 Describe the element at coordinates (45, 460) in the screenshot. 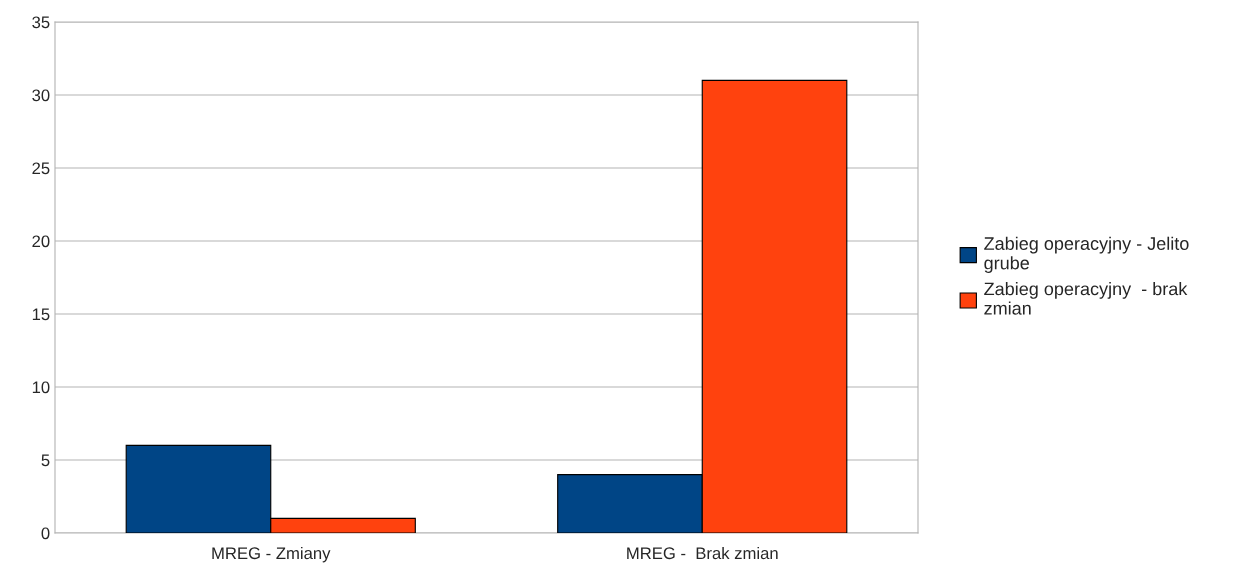

I see `y-tick-label: 5` at that location.